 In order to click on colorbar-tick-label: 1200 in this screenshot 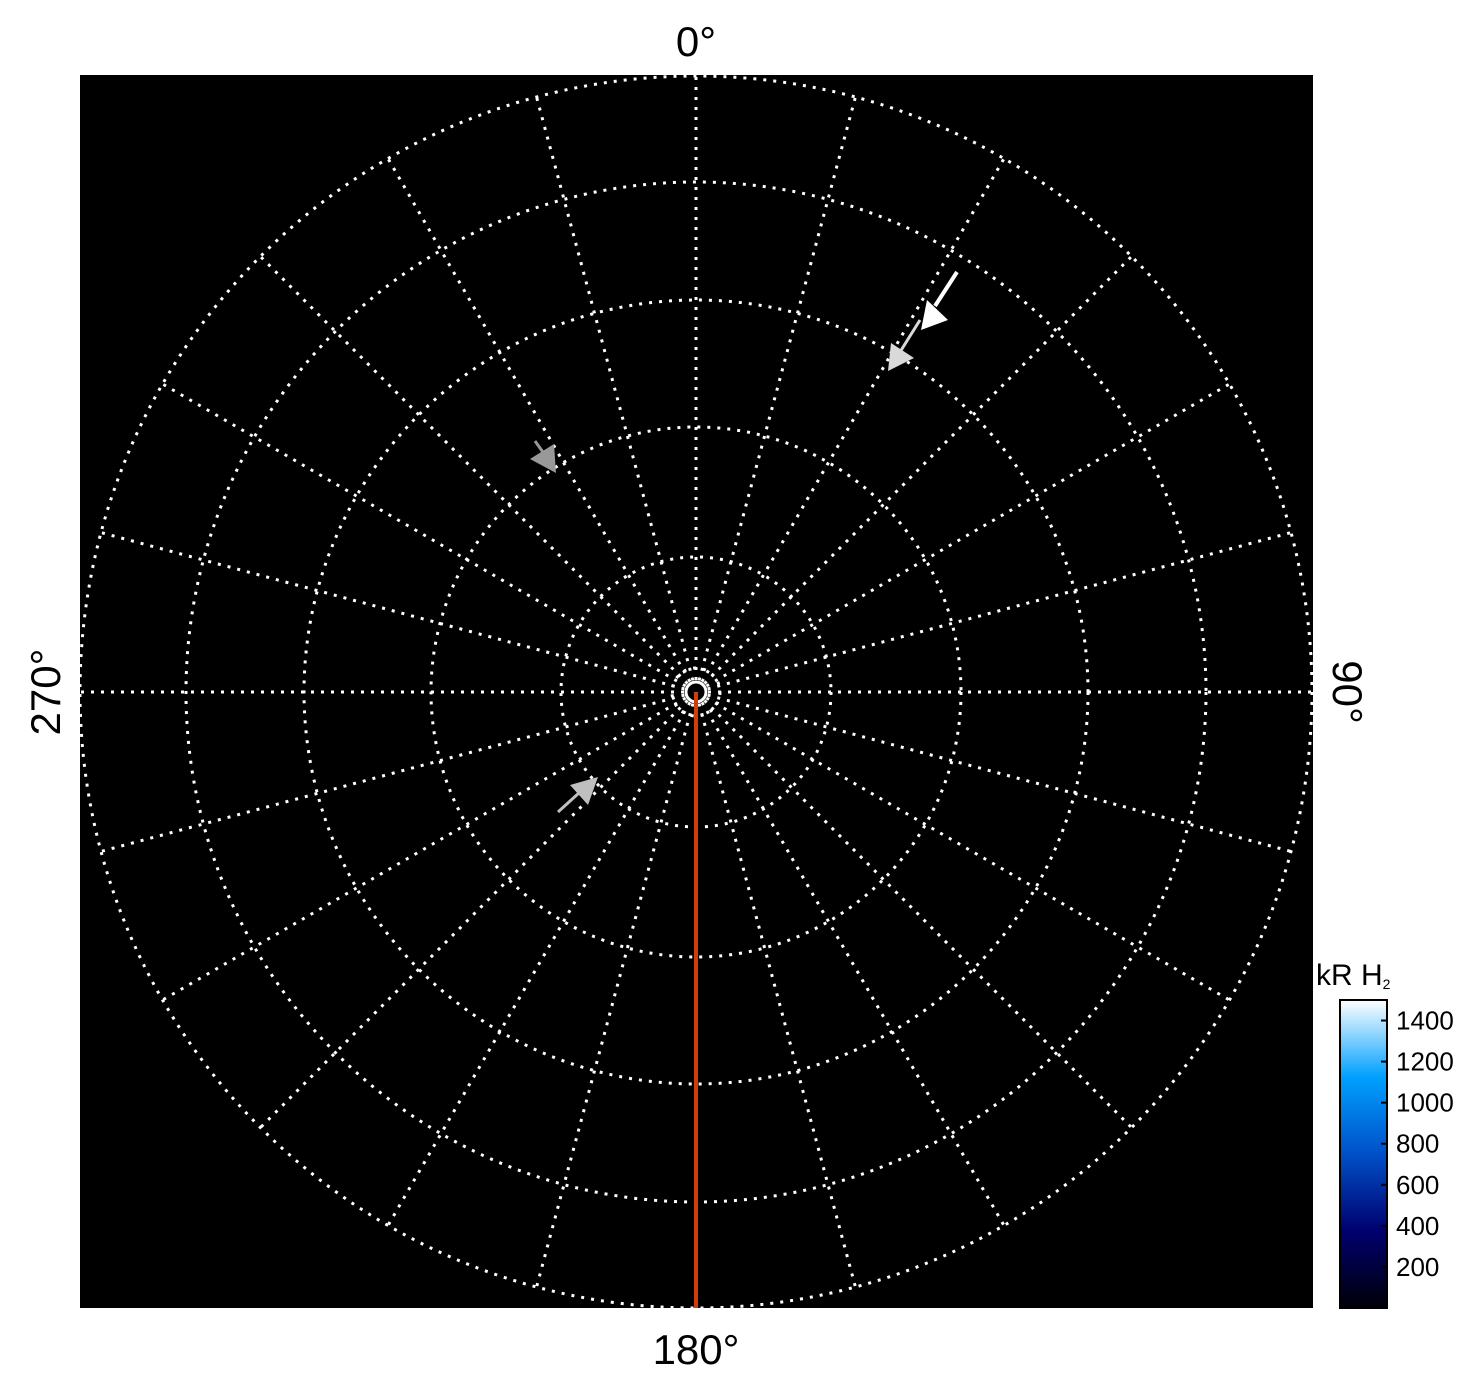, I will do `click(1425, 1062)`.